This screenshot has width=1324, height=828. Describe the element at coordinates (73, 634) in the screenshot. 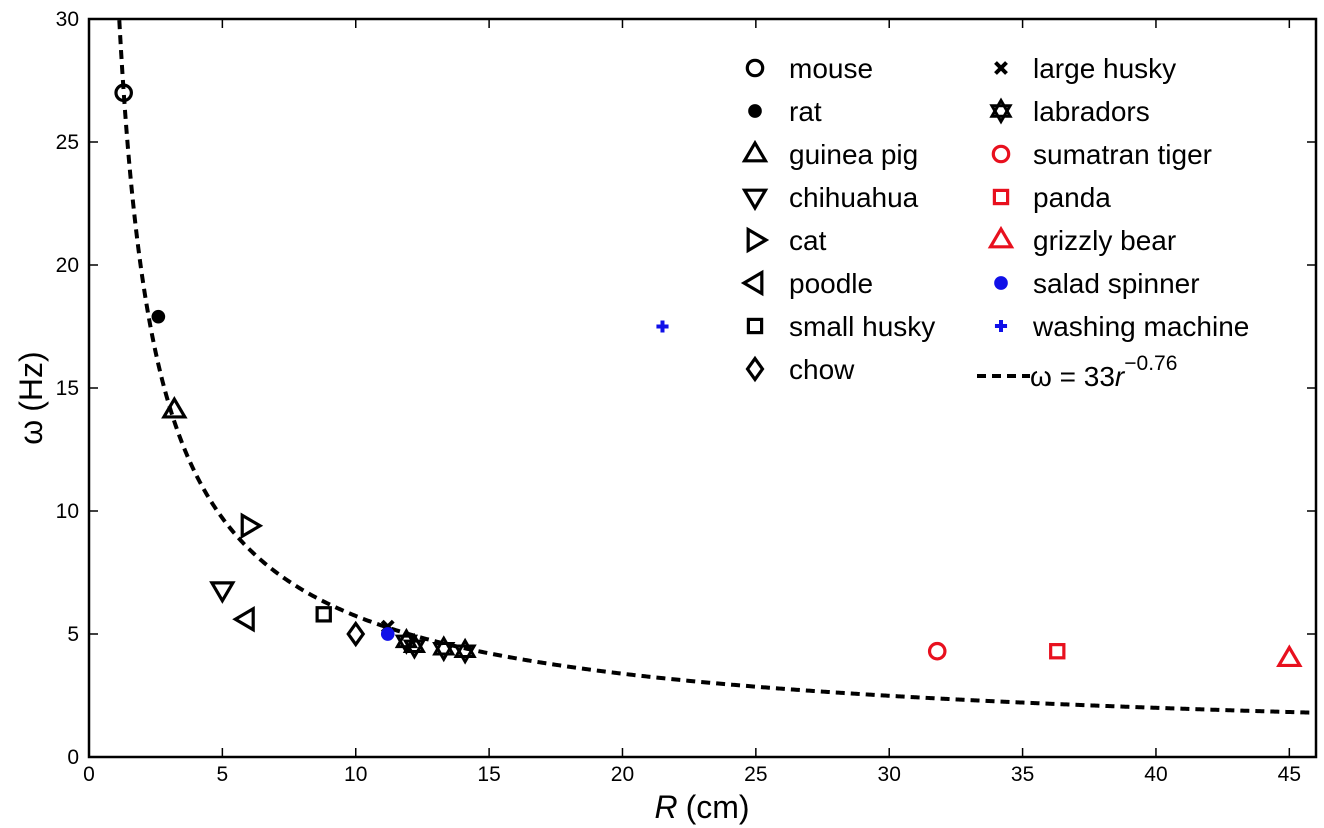

I see `y-tick-label: 5` at that location.